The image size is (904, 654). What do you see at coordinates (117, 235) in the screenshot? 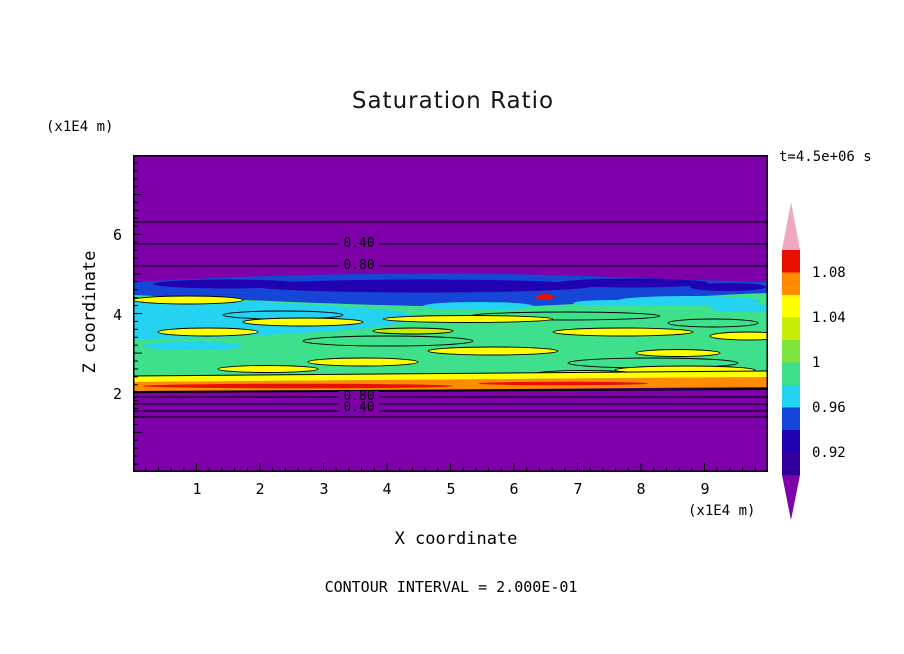
I see `y-tick-label-6: 6` at bounding box center [117, 235].